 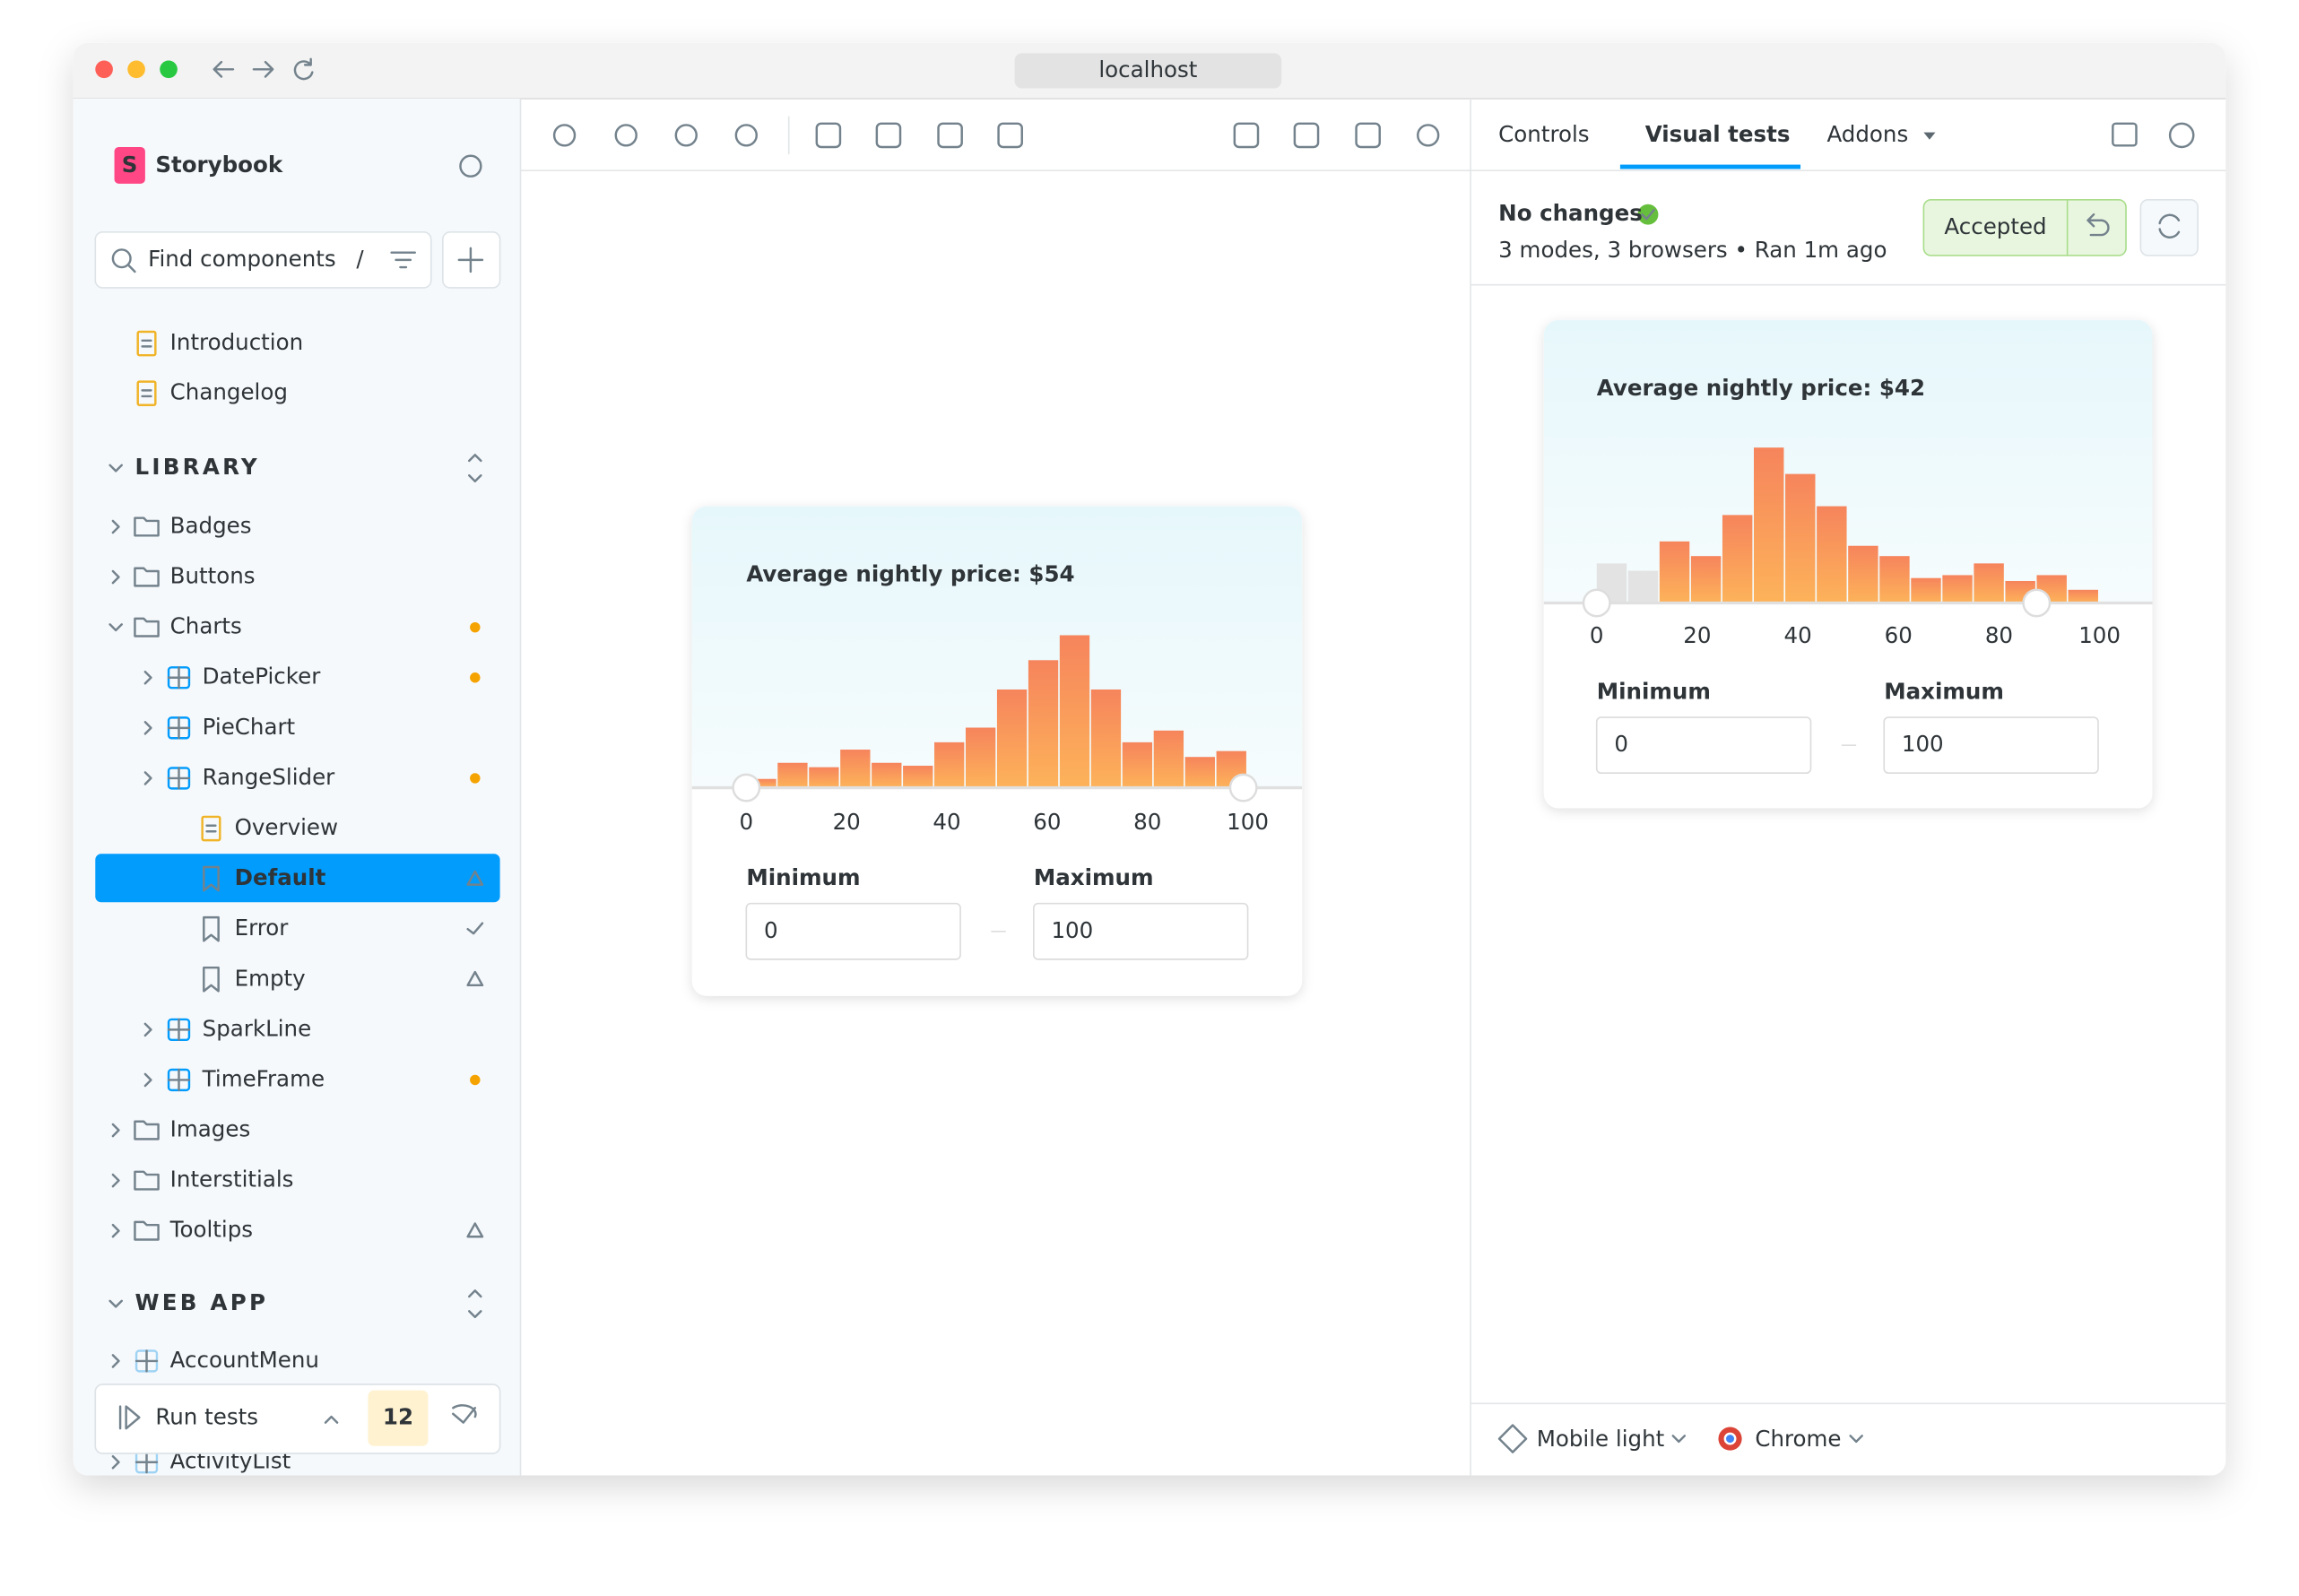 What do you see at coordinates (470, 166) in the screenshot?
I see `settings-button` at bounding box center [470, 166].